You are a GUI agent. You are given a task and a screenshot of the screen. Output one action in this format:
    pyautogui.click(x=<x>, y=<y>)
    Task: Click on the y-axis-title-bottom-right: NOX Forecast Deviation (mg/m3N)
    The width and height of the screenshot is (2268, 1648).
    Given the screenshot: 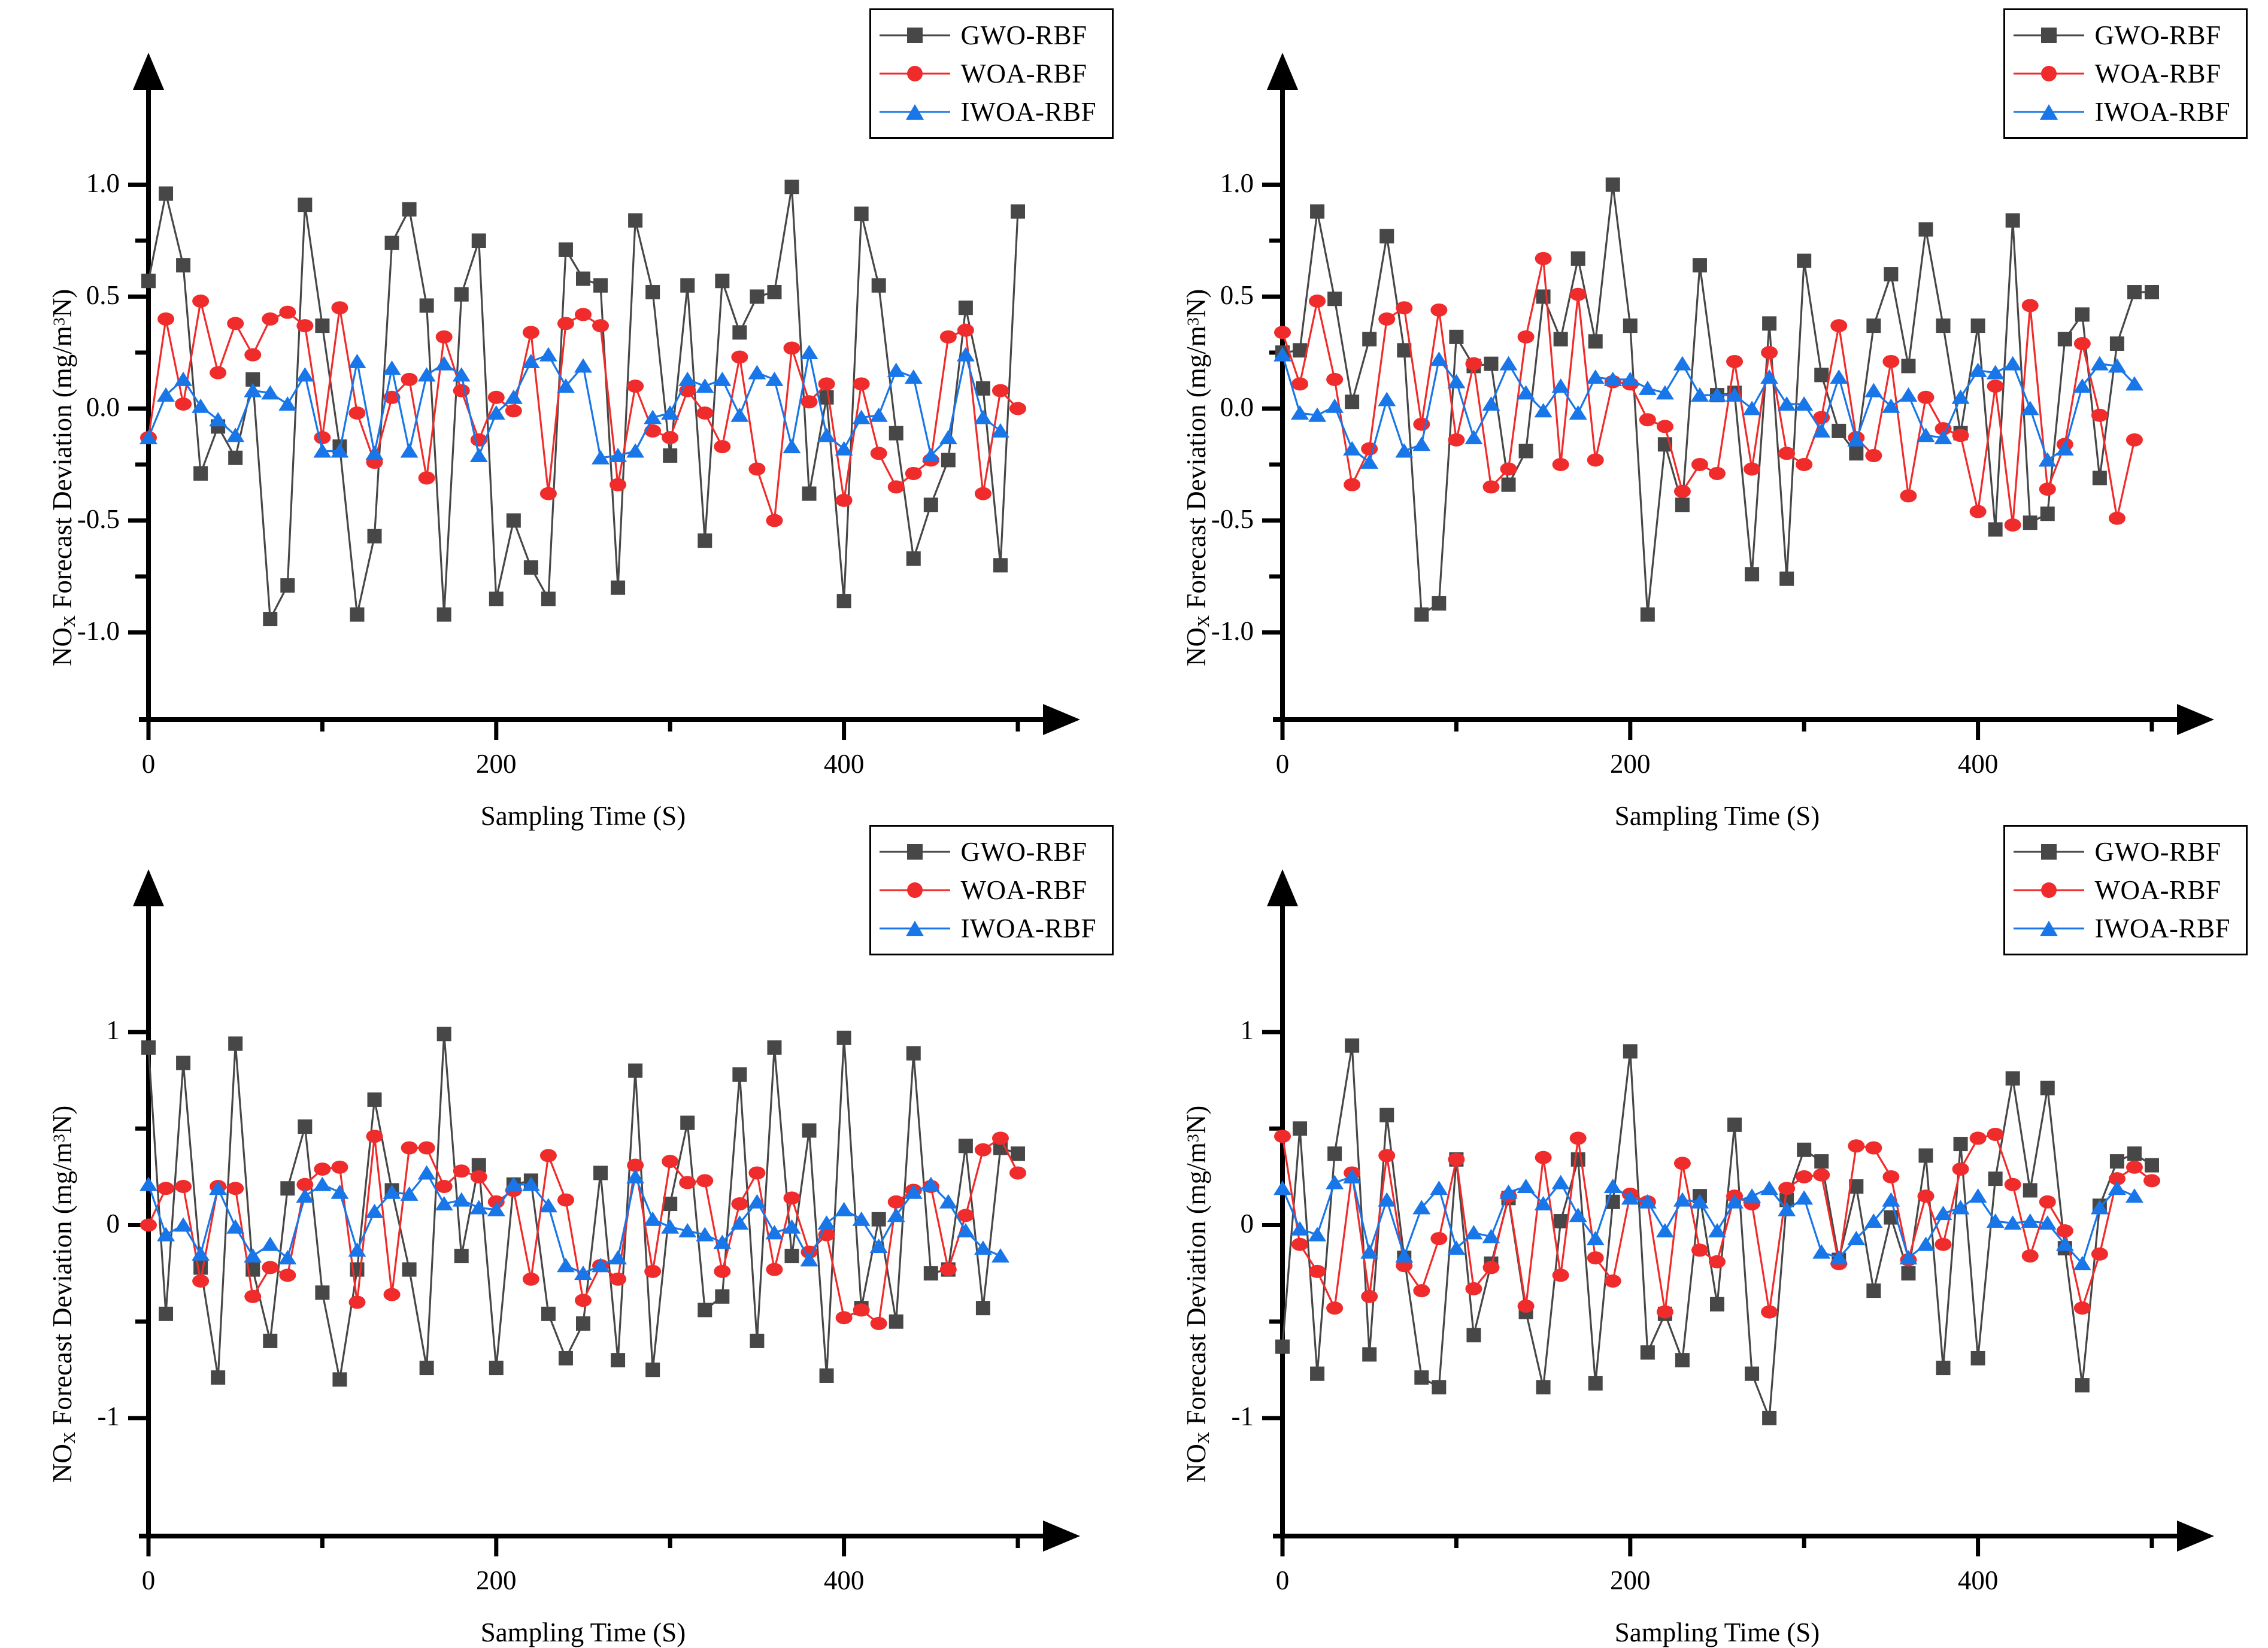 What is the action you would take?
    pyautogui.click(x=1197, y=1294)
    